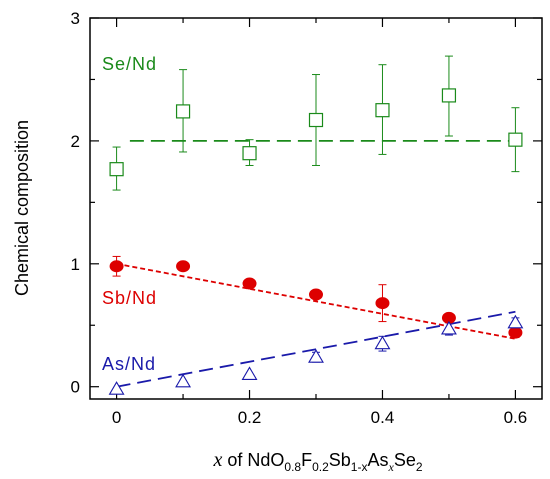  Describe the element at coordinates (129, 64) in the screenshot. I see `series-label-se-nd: Se/Nd` at that location.